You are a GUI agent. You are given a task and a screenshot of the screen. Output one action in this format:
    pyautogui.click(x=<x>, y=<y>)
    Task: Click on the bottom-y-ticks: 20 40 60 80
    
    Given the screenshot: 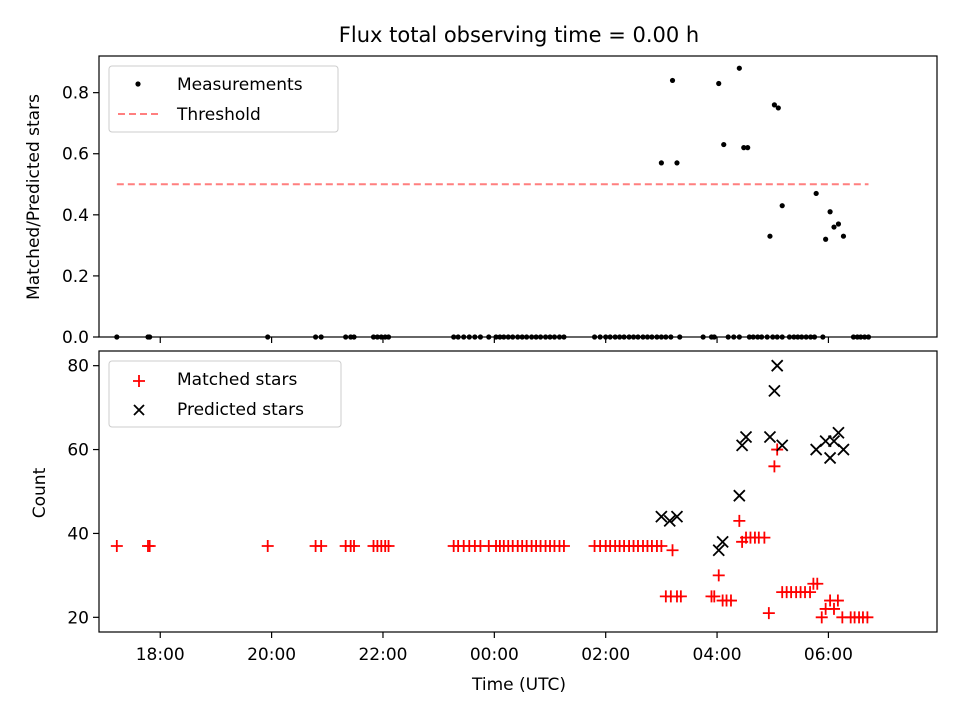 What is the action you would take?
    pyautogui.click(x=83, y=492)
    